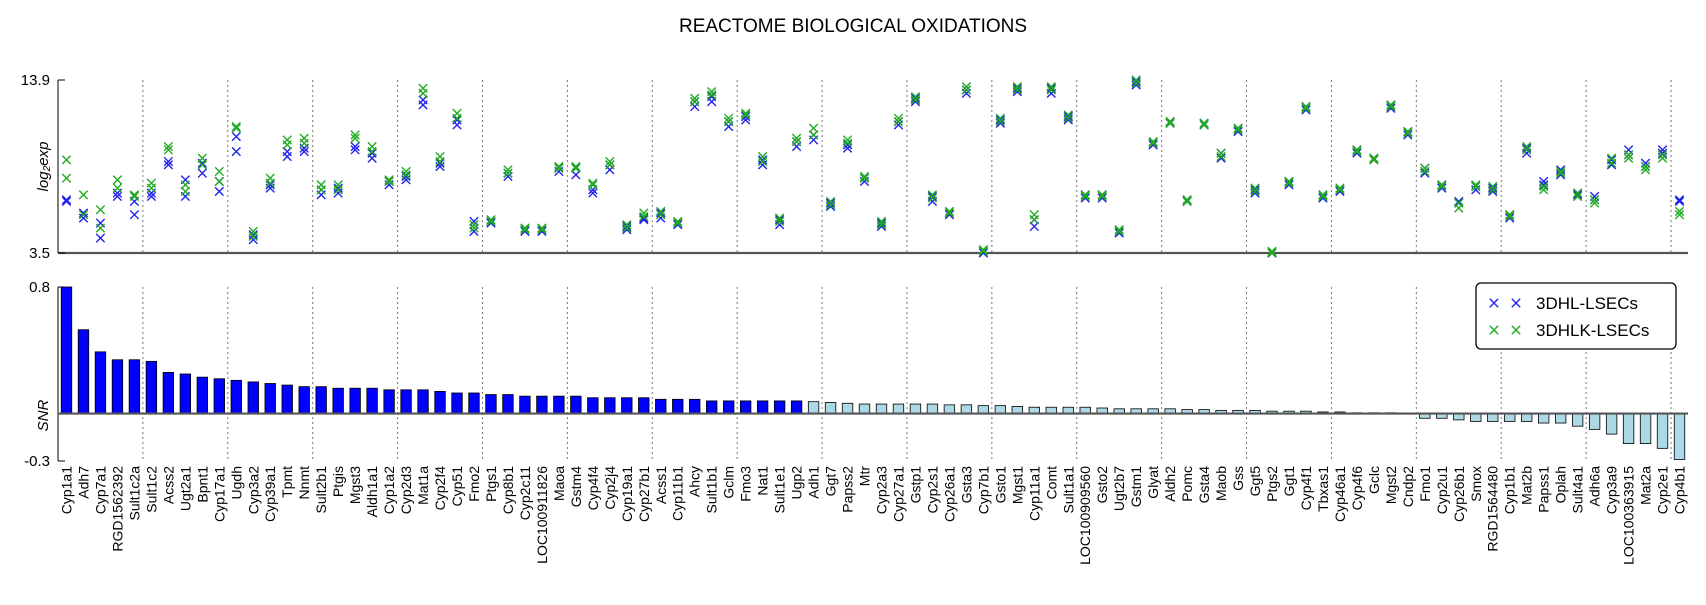 The height and width of the screenshot is (605, 1706). I want to click on x-tick-label: Cyp4b1, so click(1680, 490).